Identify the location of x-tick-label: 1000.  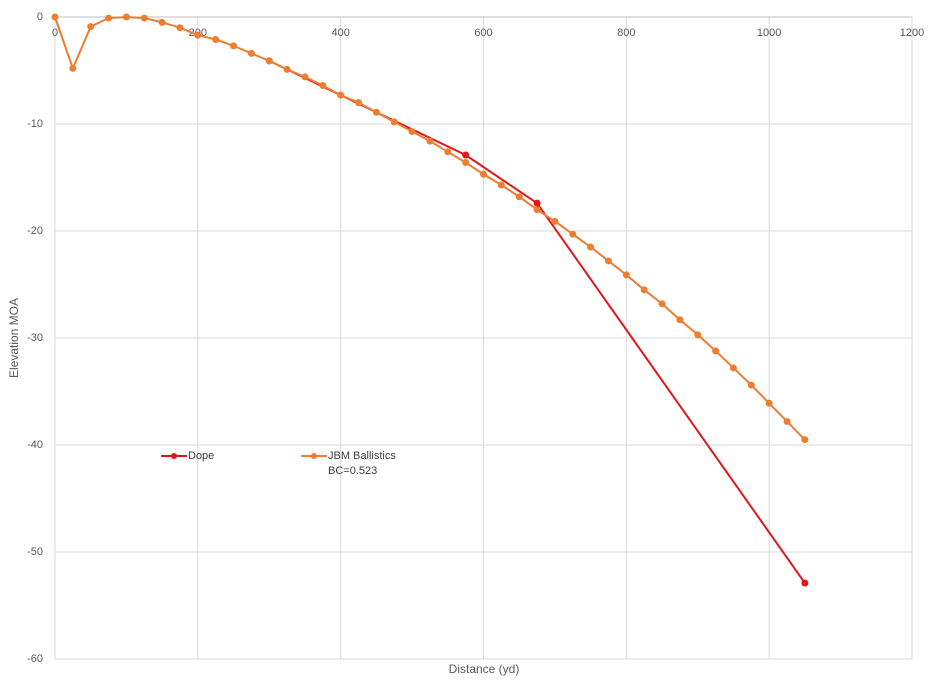
(769, 33).